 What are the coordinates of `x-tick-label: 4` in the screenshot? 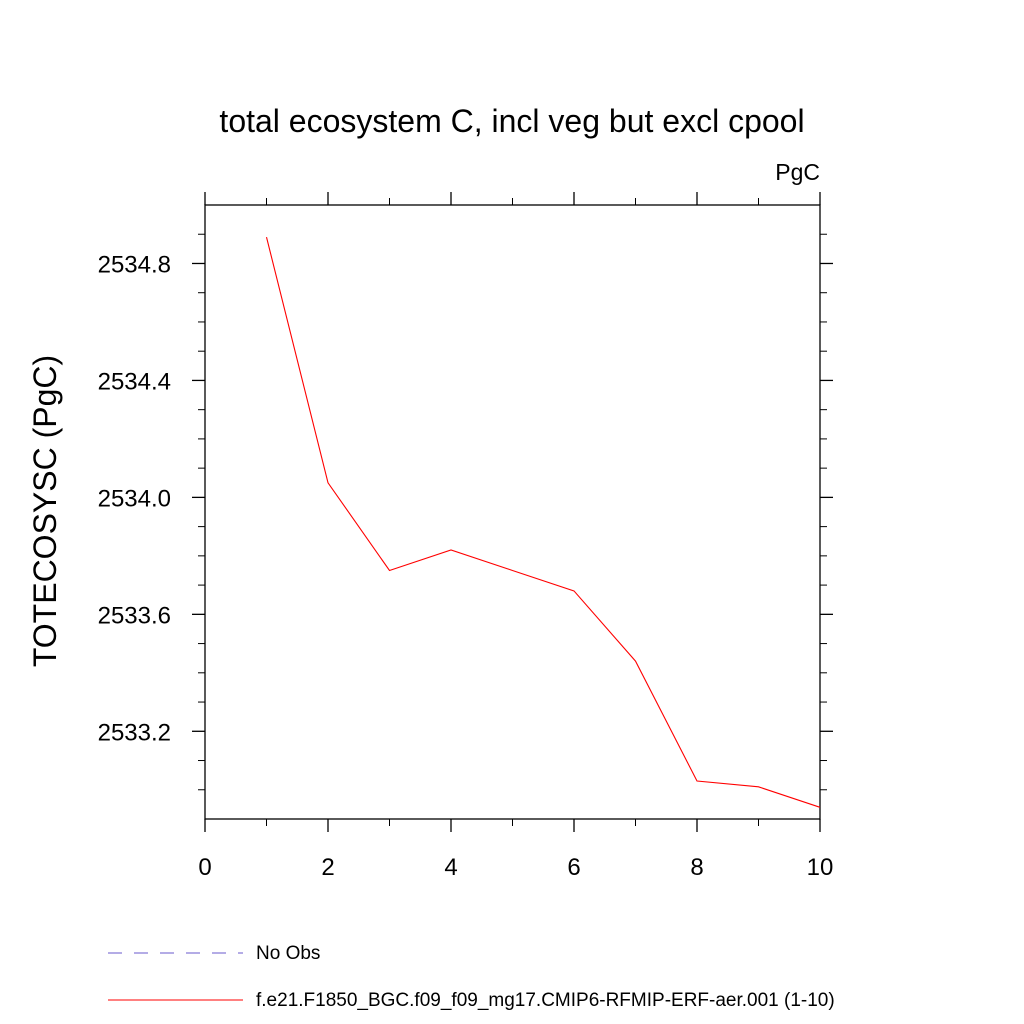 It's located at (450, 867).